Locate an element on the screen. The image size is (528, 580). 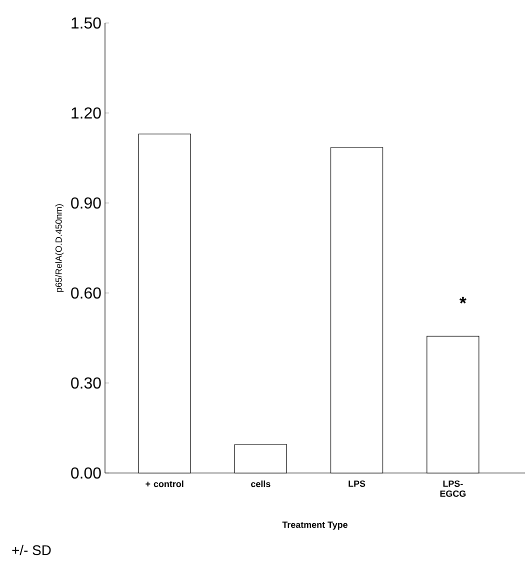
y-tick-label: 0.00 is located at coordinates (86, 473).